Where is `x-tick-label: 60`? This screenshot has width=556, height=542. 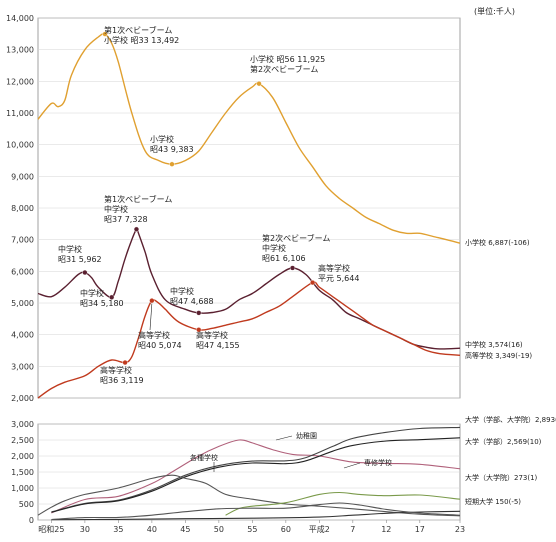 x-tick-label: 60 is located at coordinates (286, 529).